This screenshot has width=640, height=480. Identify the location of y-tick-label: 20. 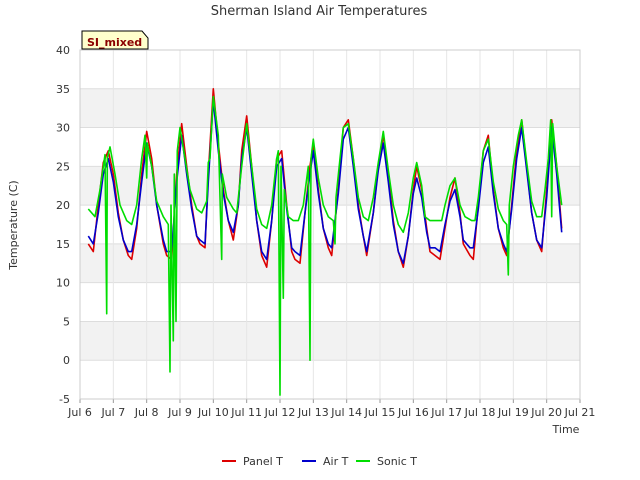
(63, 205).